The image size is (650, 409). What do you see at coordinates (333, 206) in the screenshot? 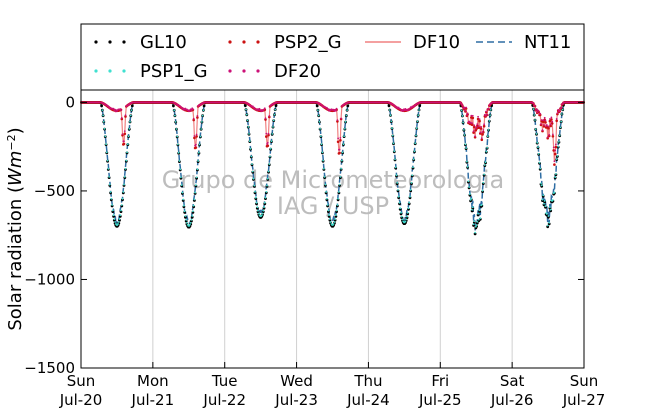
I see `watermark-line-2: IAG / USP` at bounding box center [333, 206].